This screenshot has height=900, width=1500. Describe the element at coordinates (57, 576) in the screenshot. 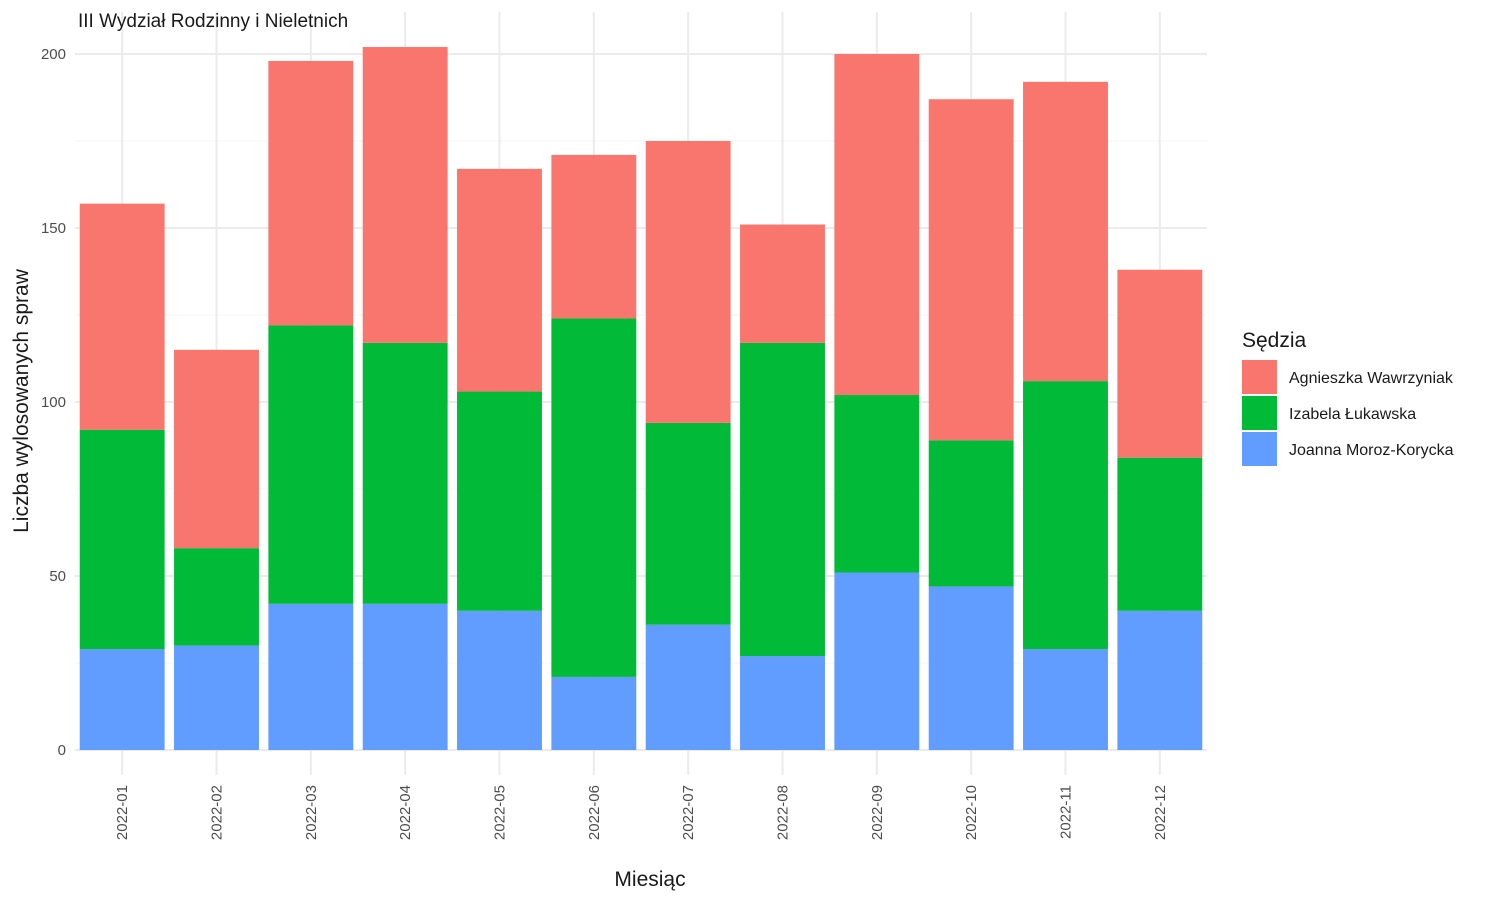

I see `y-tick-label: 50` at that location.